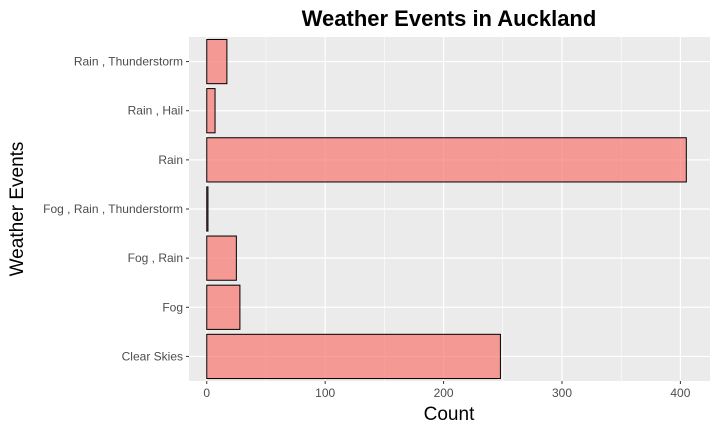 The width and height of the screenshot is (720, 432). What do you see at coordinates (444, 393) in the screenshot?
I see `x-tick-label: 200` at bounding box center [444, 393].